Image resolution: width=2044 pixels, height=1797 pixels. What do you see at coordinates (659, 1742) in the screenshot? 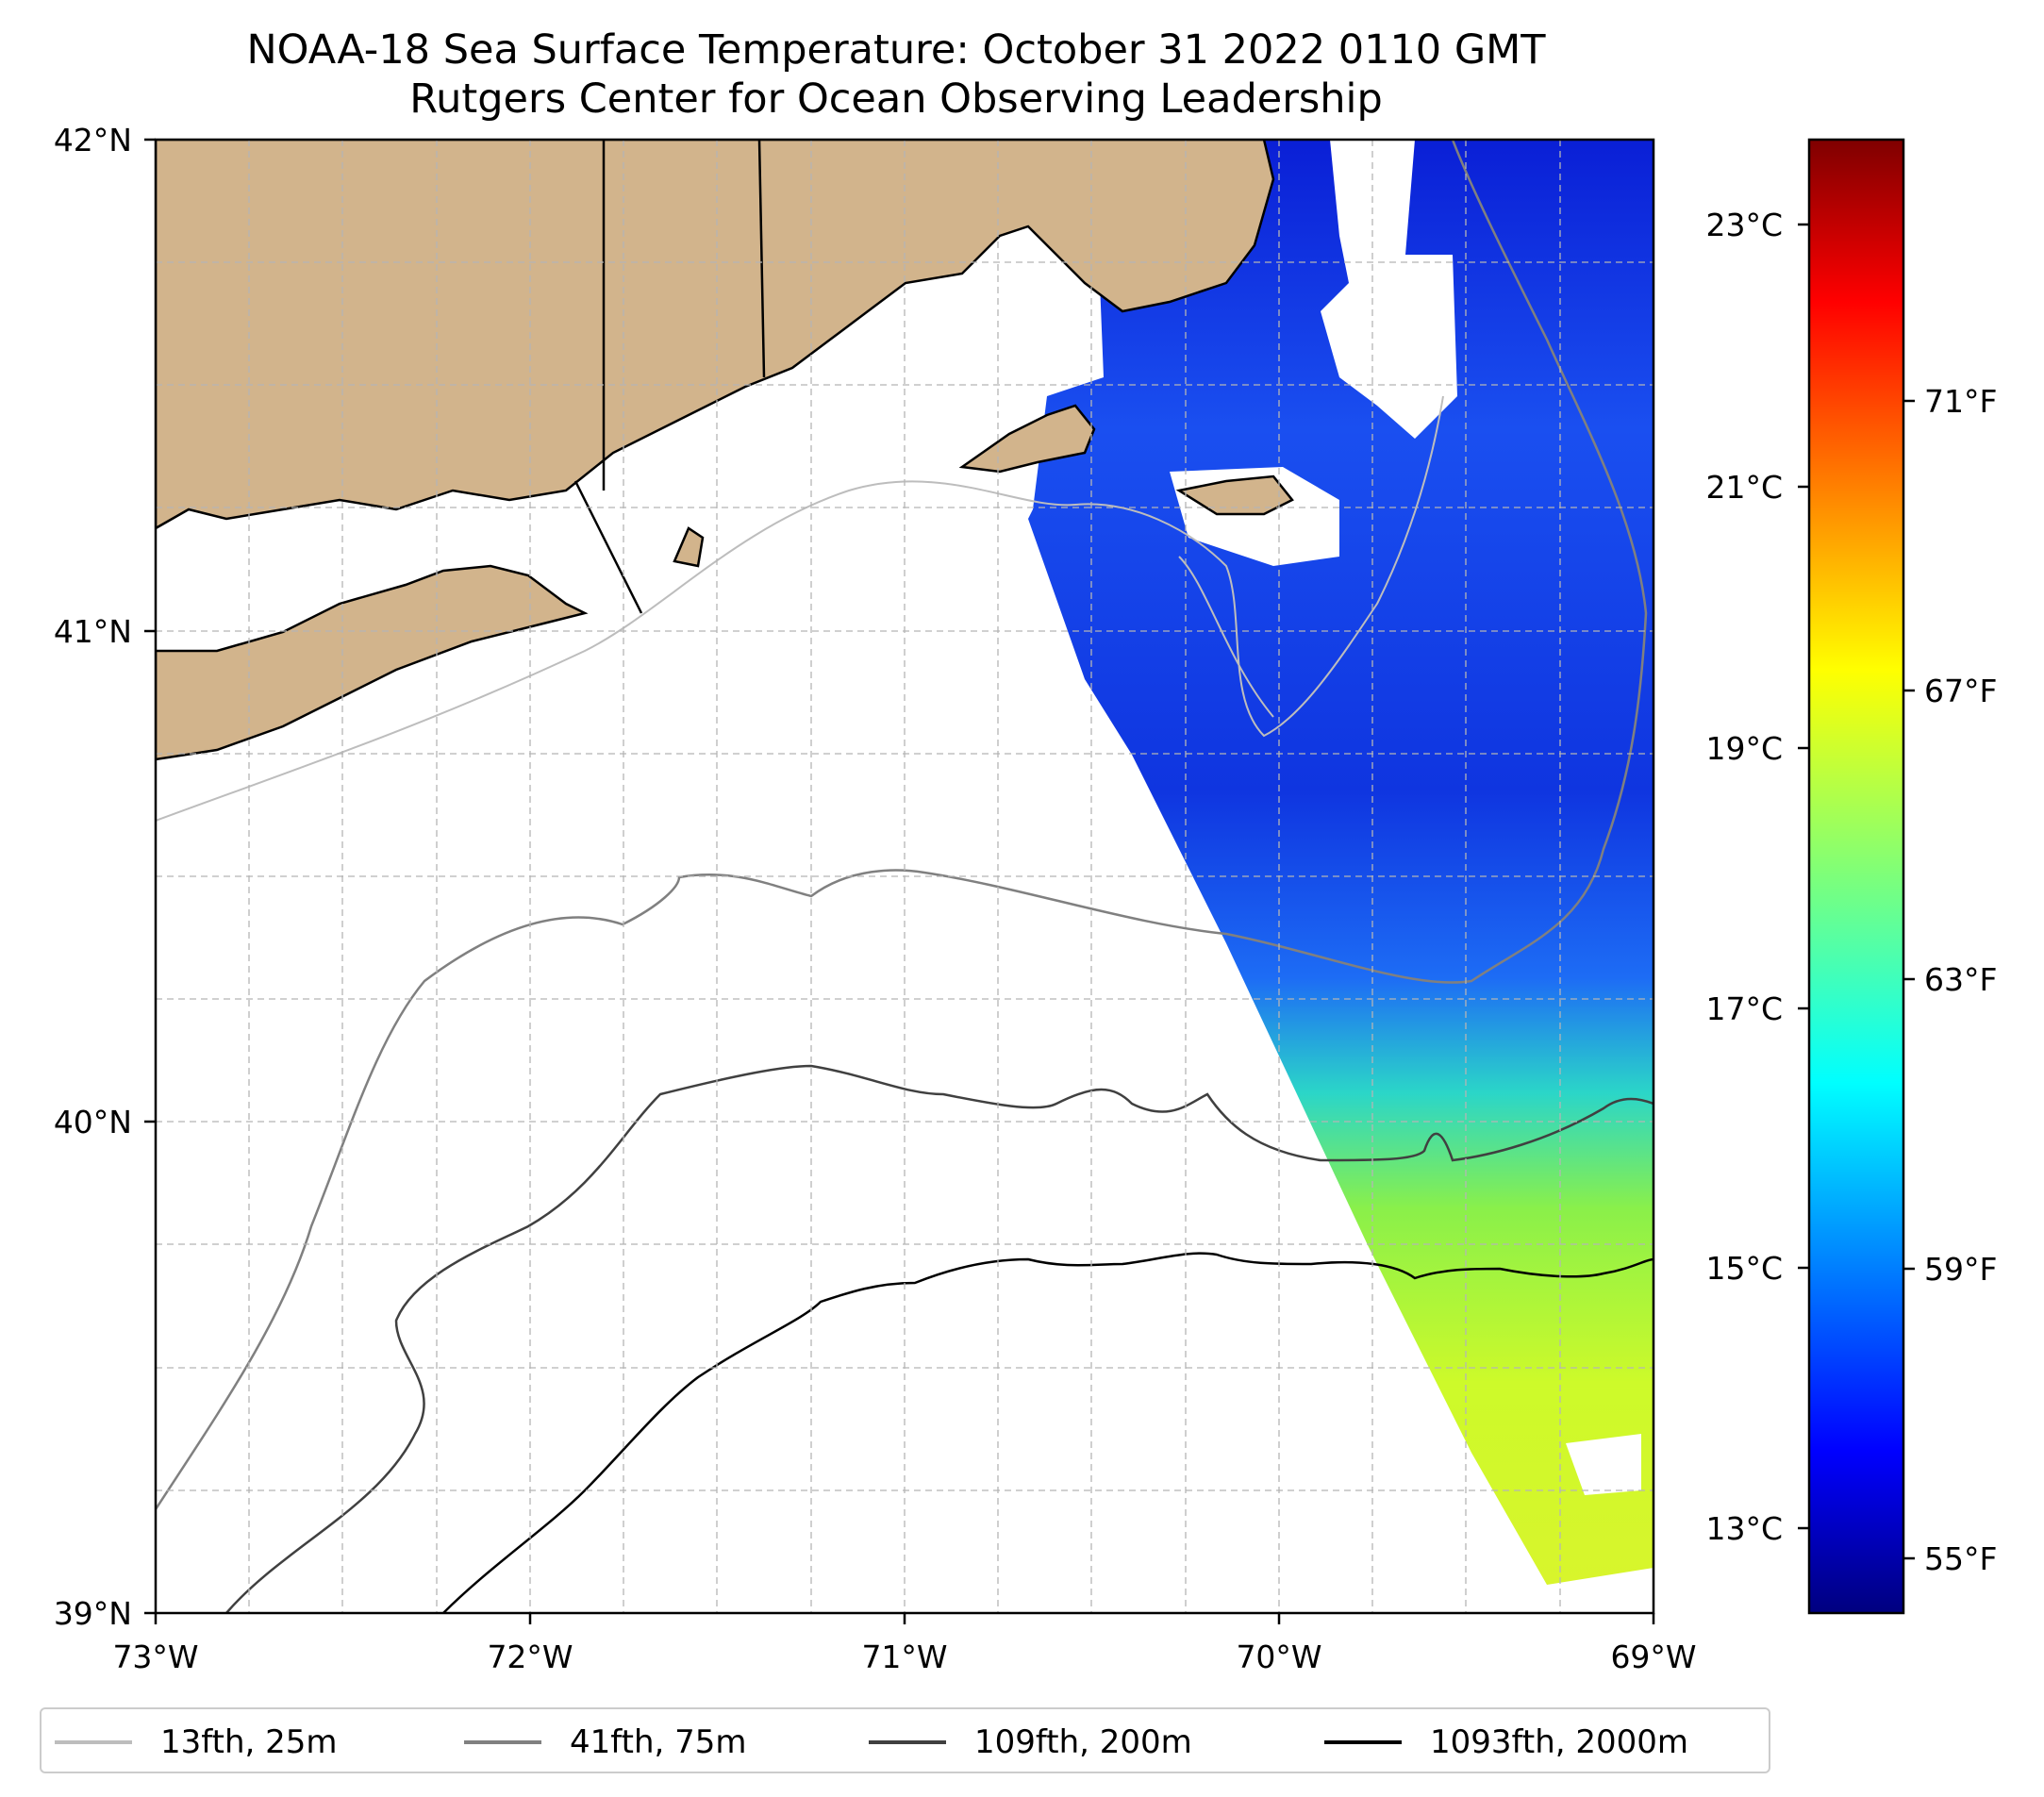
I see `legend-label: 41fth, 75m` at bounding box center [659, 1742].